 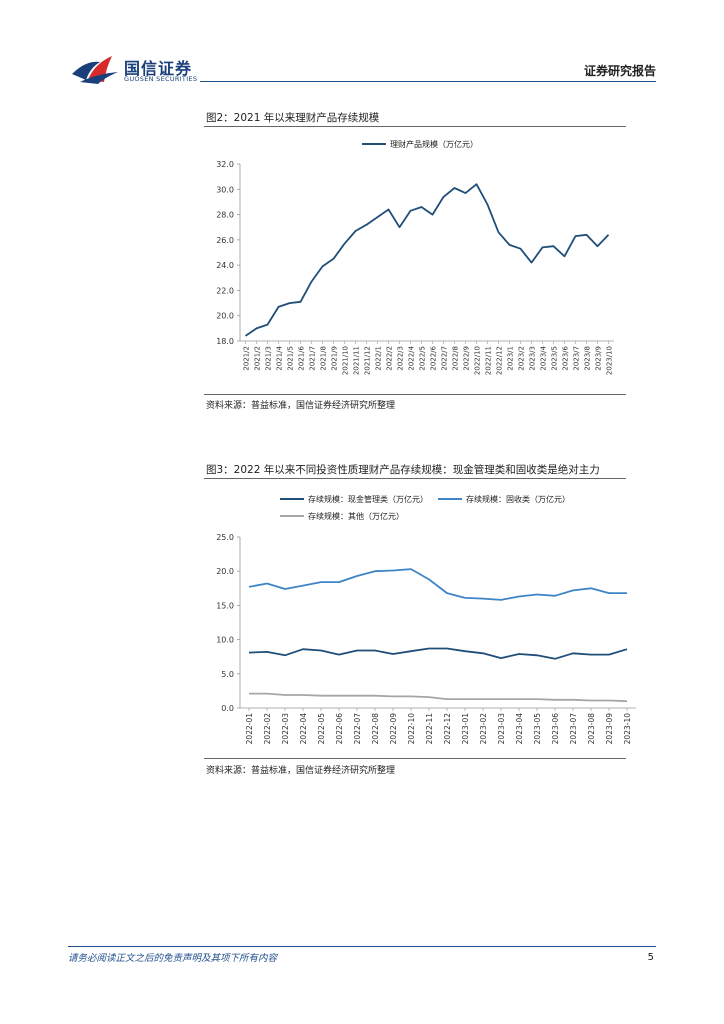 What do you see at coordinates (544, 357) in the screenshot?
I see `x-tick-label: 2023/4` at bounding box center [544, 357].